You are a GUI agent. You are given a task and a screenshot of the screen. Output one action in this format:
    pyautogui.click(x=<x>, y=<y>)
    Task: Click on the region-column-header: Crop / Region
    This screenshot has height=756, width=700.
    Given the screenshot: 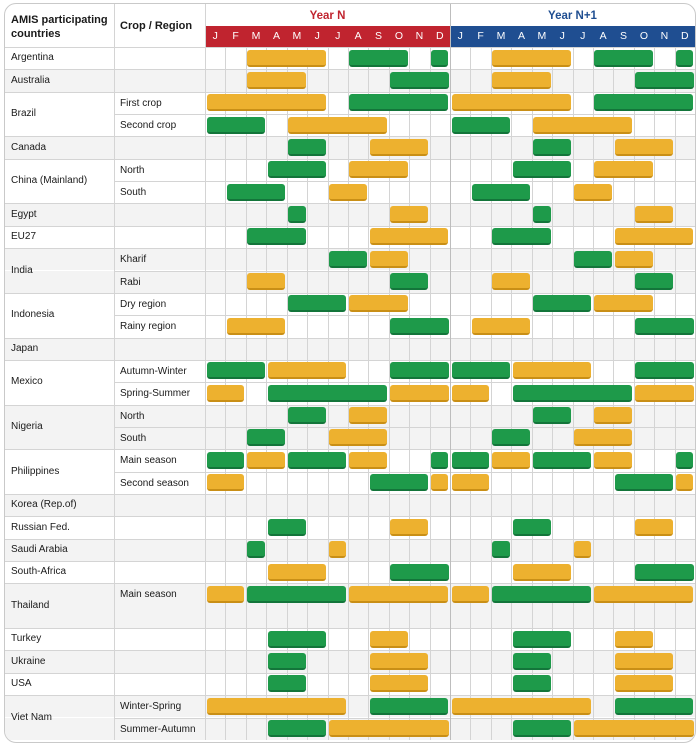 What is the action you would take?
    pyautogui.click(x=156, y=26)
    